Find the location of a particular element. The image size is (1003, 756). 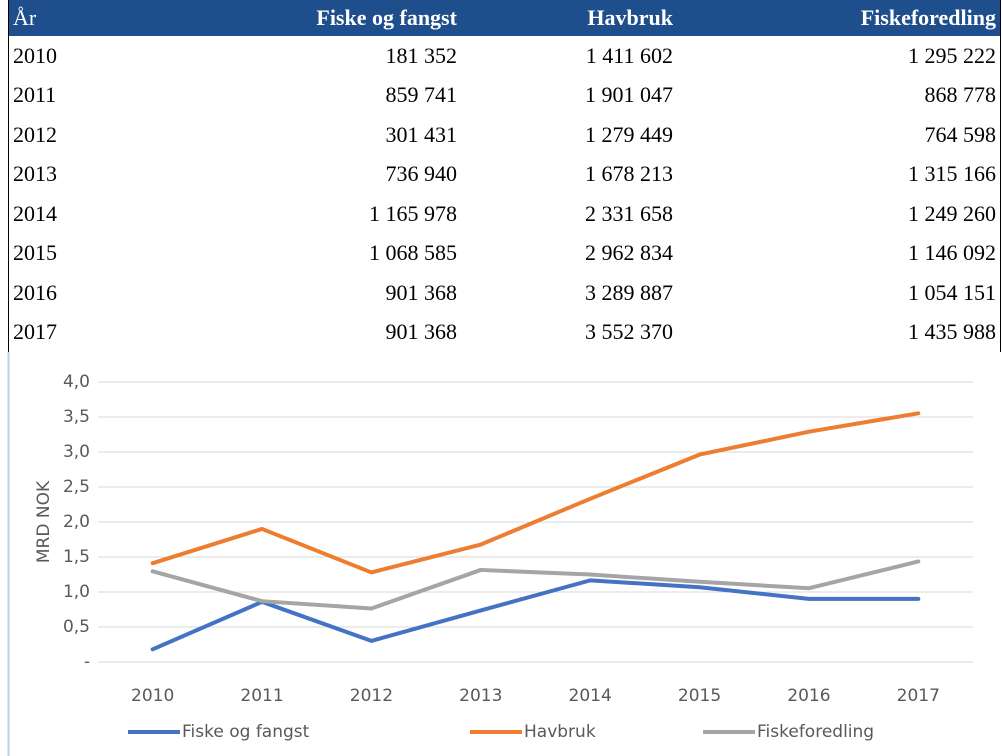

legend-label: Fiske og fangst is located at coordinates (246, 732).